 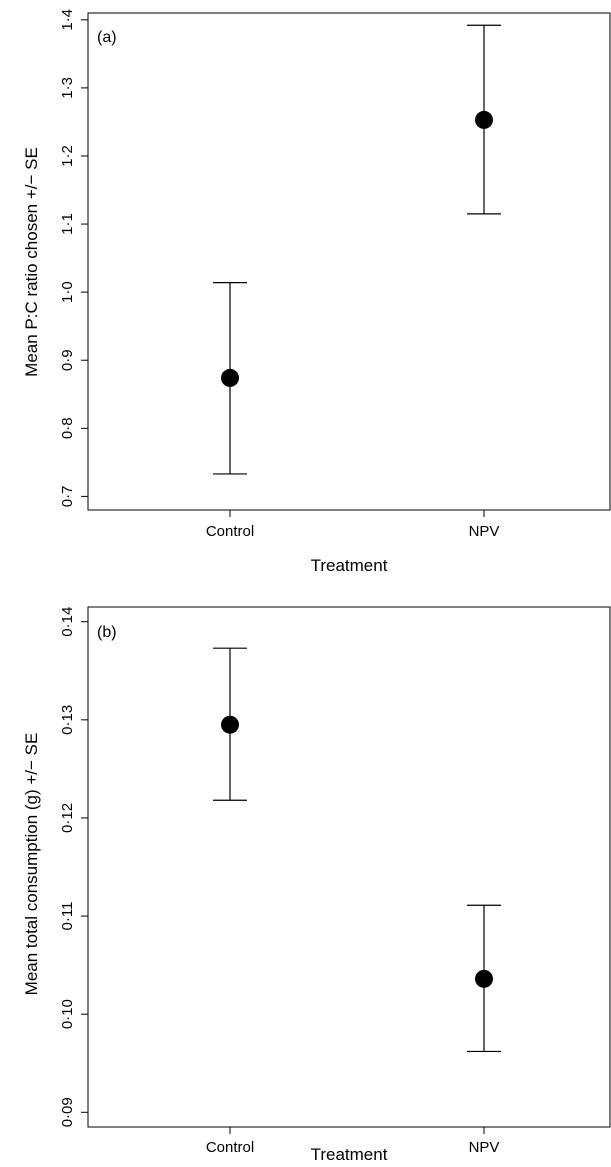 What do you see at coordinates (67, 428) in the screenshot?
I see `y-tick-label: 0·8` at bounding box center [67, 428].